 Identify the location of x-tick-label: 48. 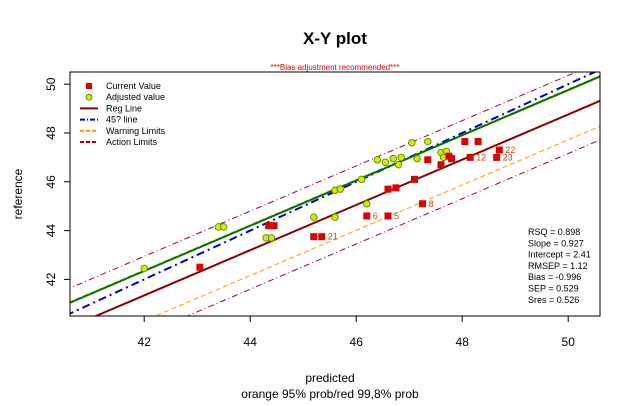
(463, 342).